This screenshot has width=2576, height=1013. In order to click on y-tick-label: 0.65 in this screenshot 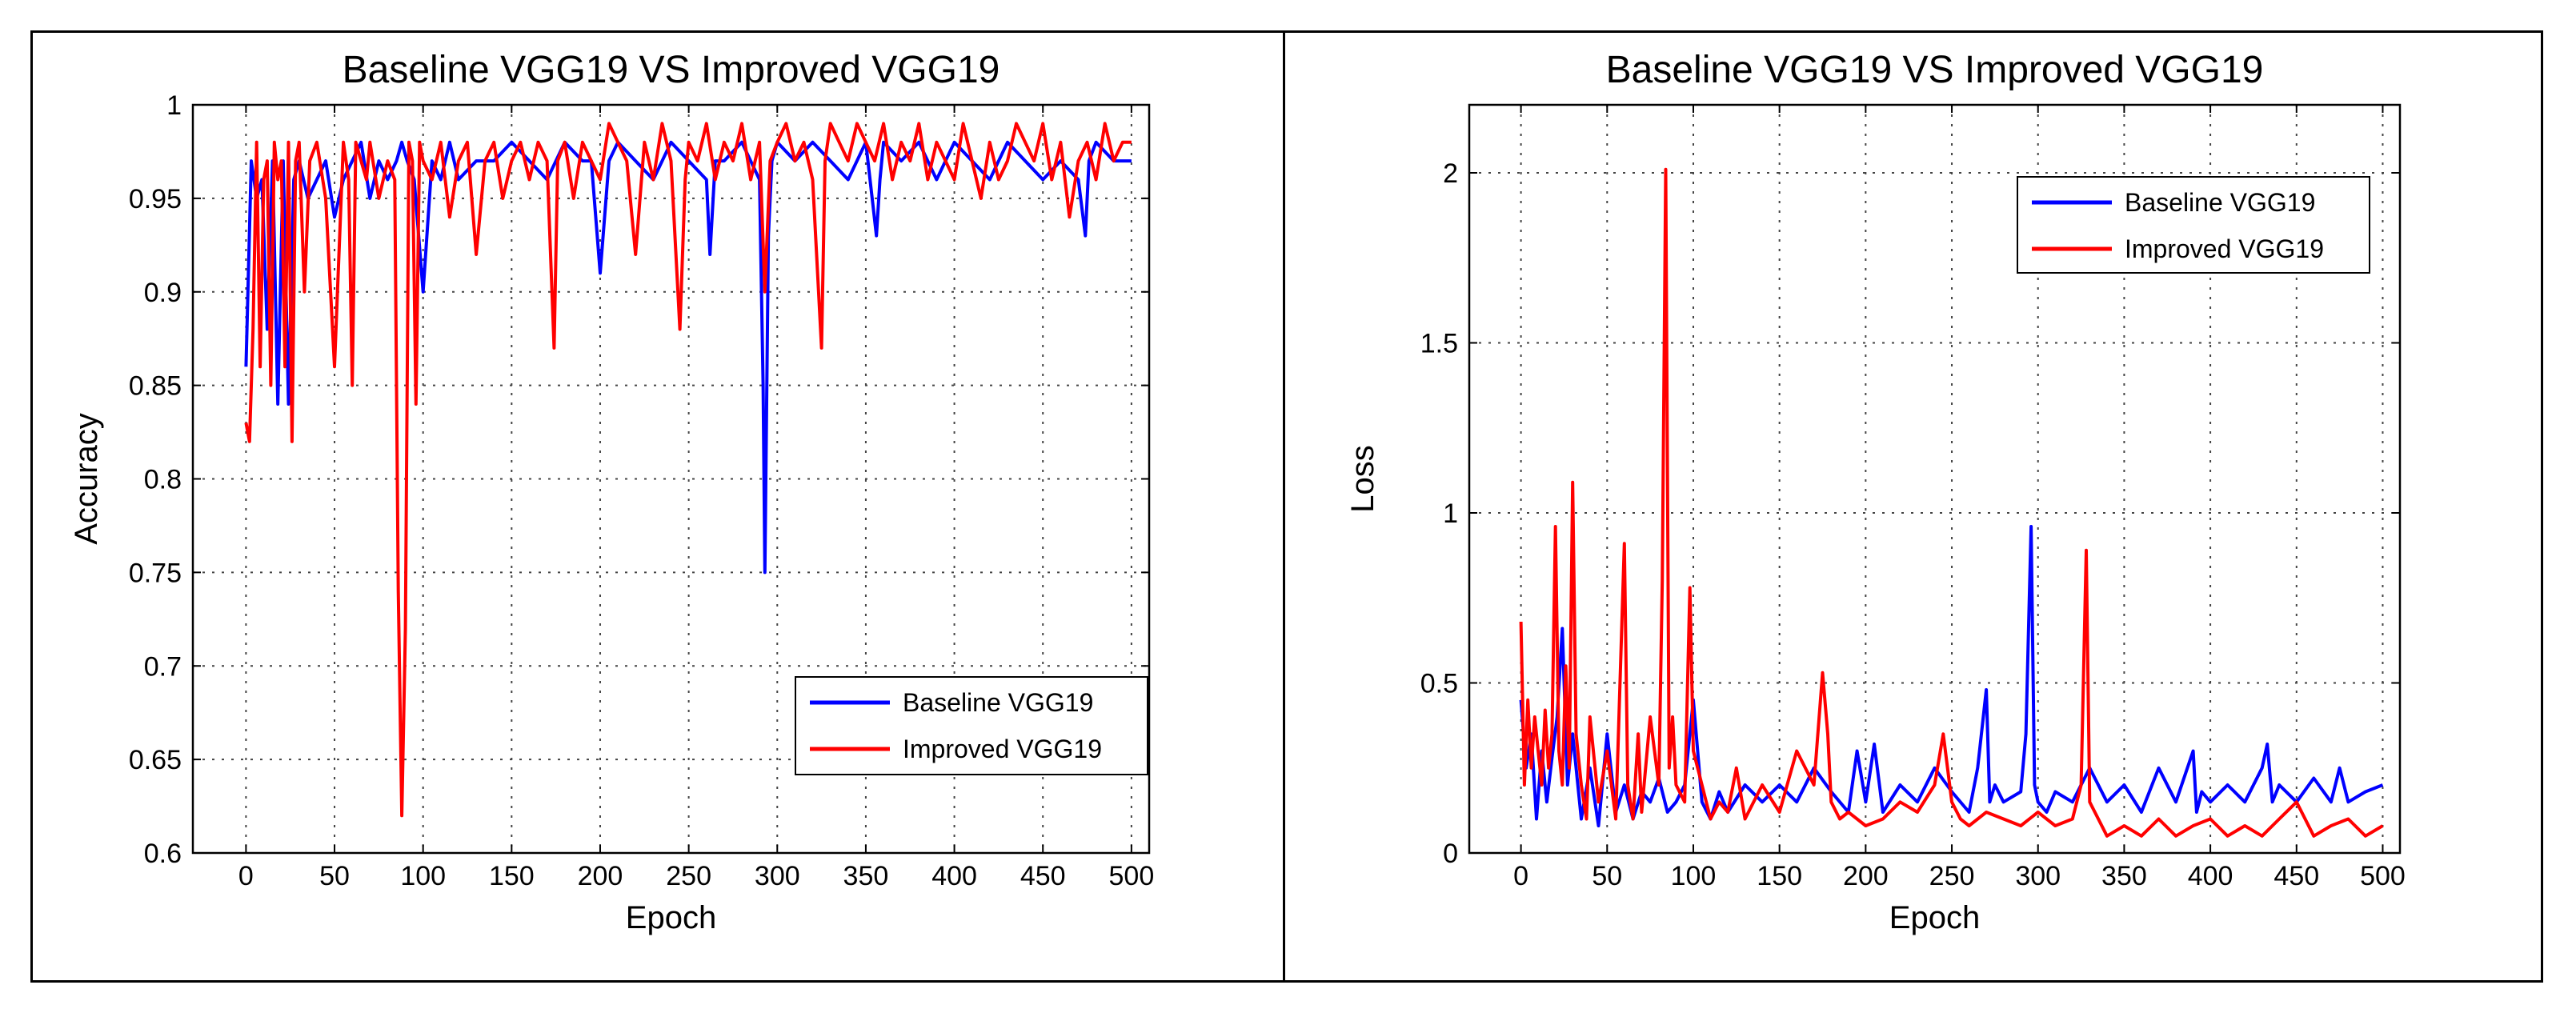, I will do `click(155, 760)`.